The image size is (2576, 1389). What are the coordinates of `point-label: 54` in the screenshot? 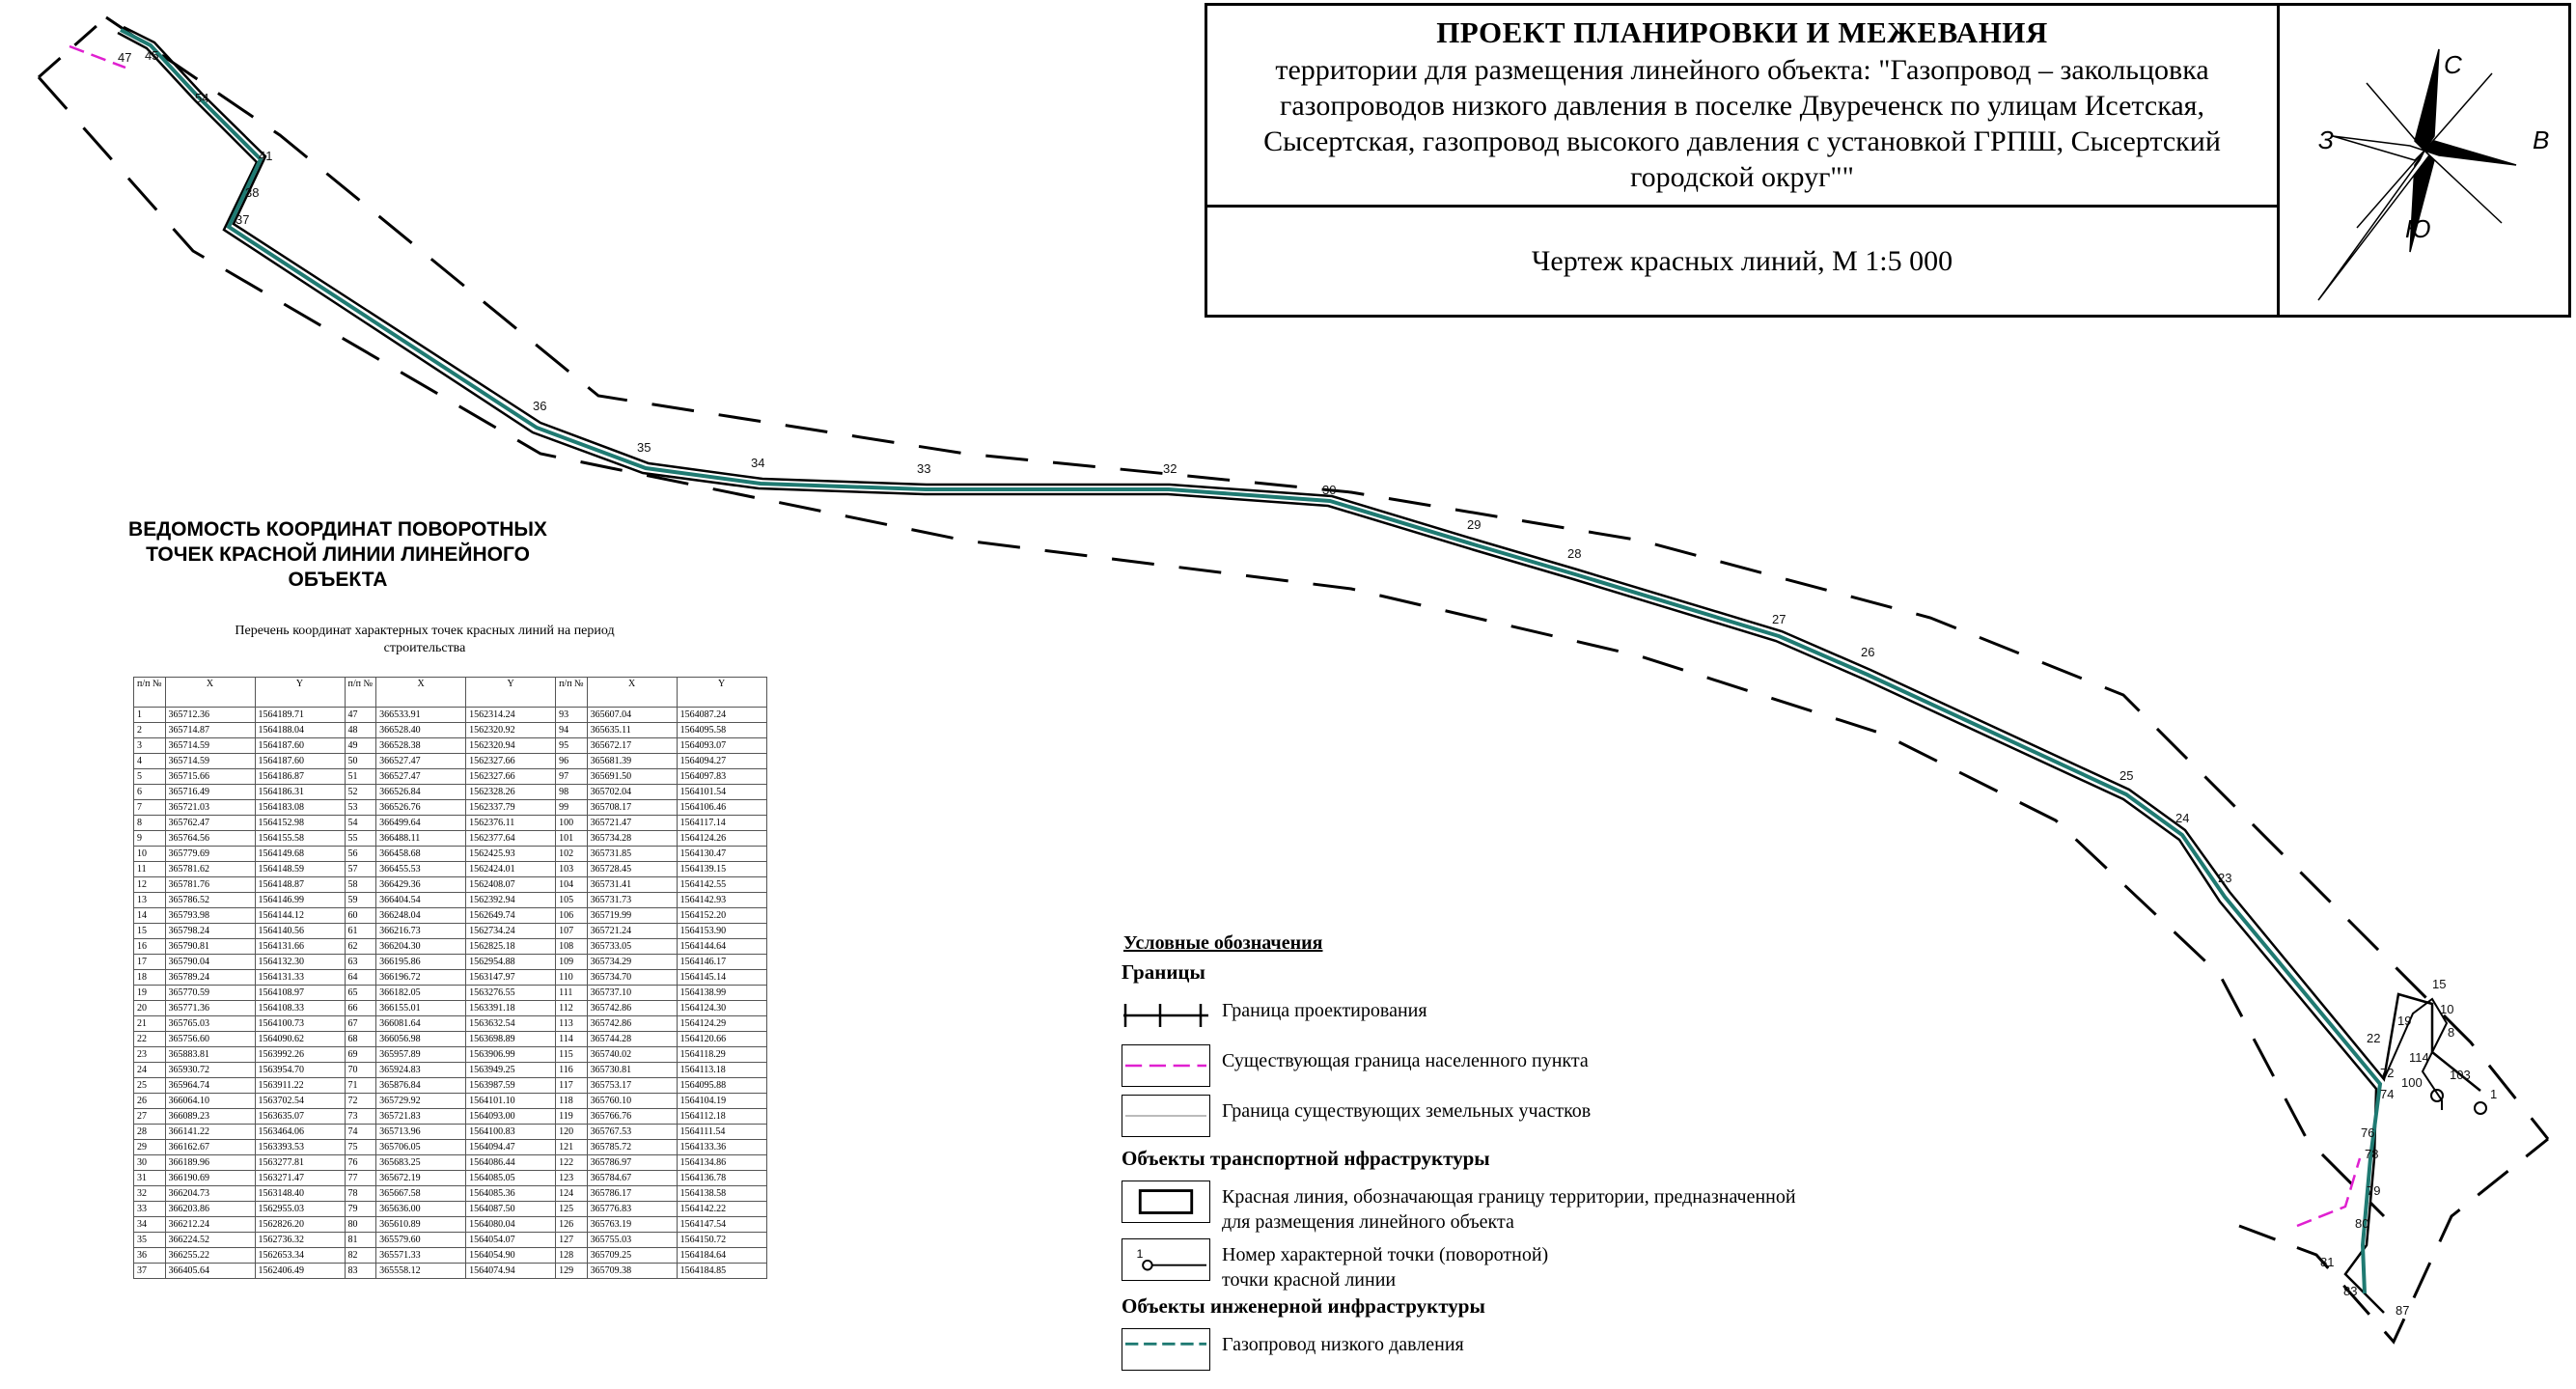 It's located at (201, 98).